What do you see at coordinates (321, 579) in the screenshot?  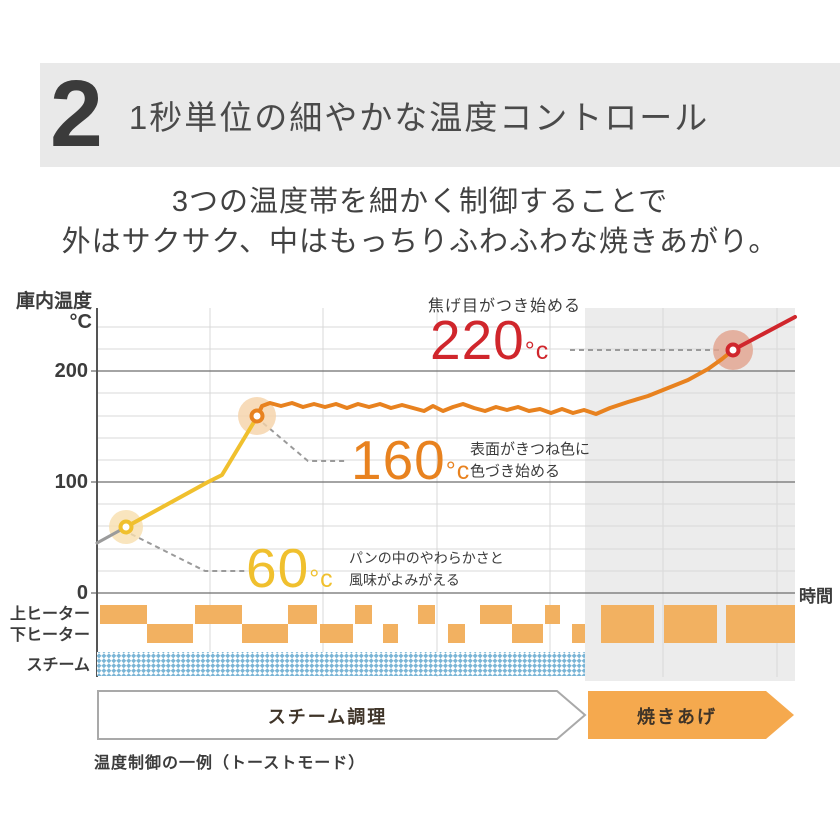 I see `temp-60-unit: °c` at bounding box center [321, 579].